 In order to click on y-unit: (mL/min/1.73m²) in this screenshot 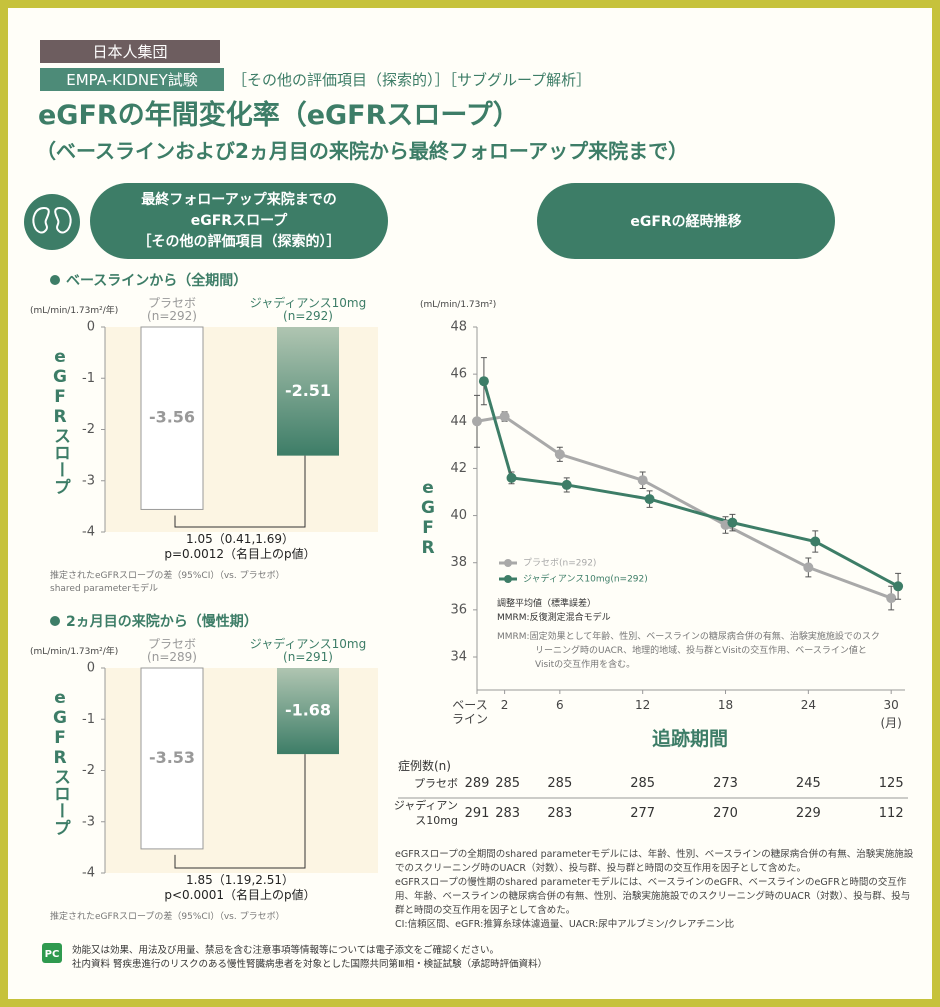, I will do `click(458, 305)`.